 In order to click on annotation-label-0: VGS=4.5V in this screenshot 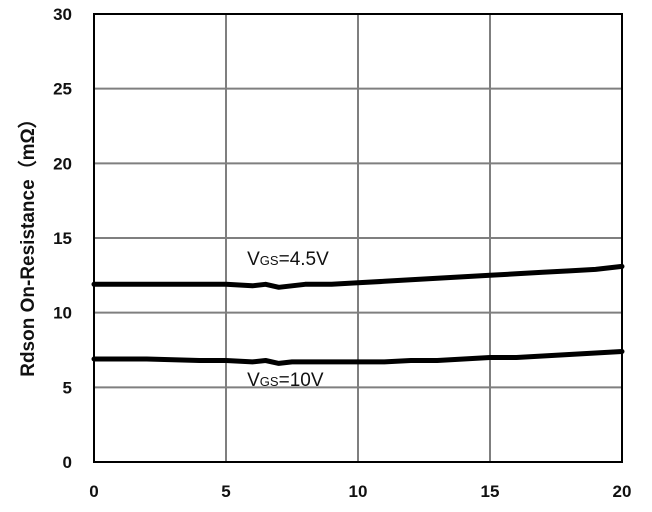, I will do `click(288, 259)`.